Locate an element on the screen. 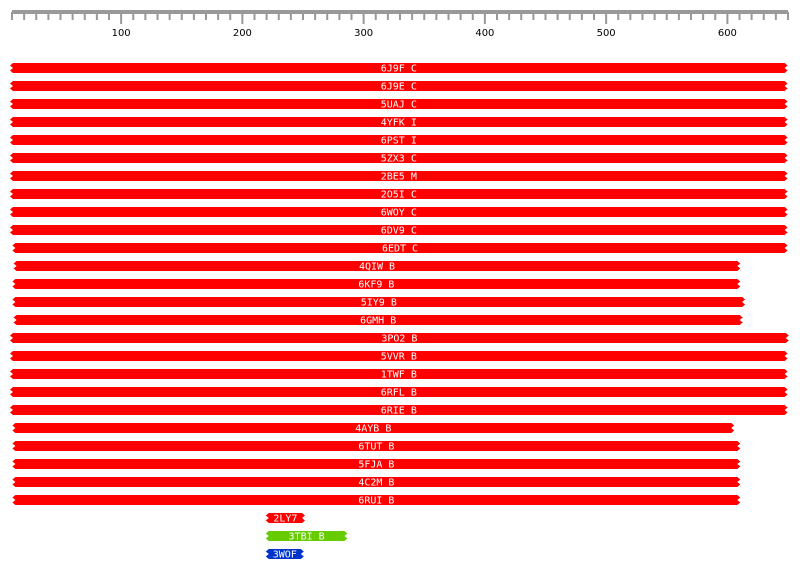  hit-1twf-b: 1TWF_B is located at coordinates (399, 375).